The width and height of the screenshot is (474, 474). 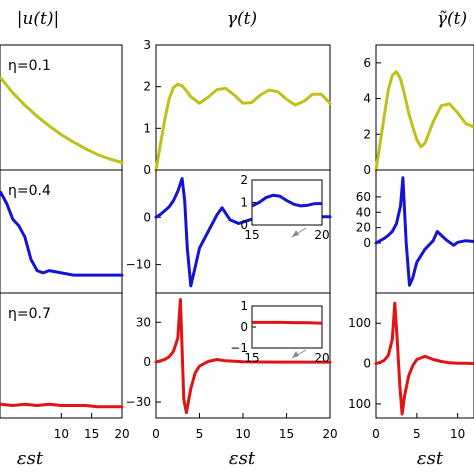 What do you see at coordinates (29, 314) in the screenshot?
I see `row-label-3: η=0.7` at bounding box center [29, 314].